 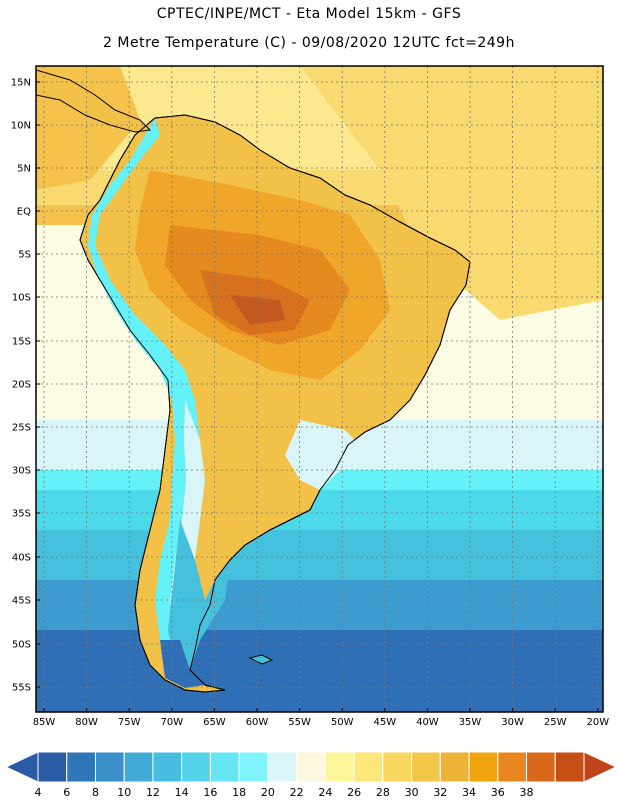 I want to click on lat-label: 30S, so click(x=21, y=471).